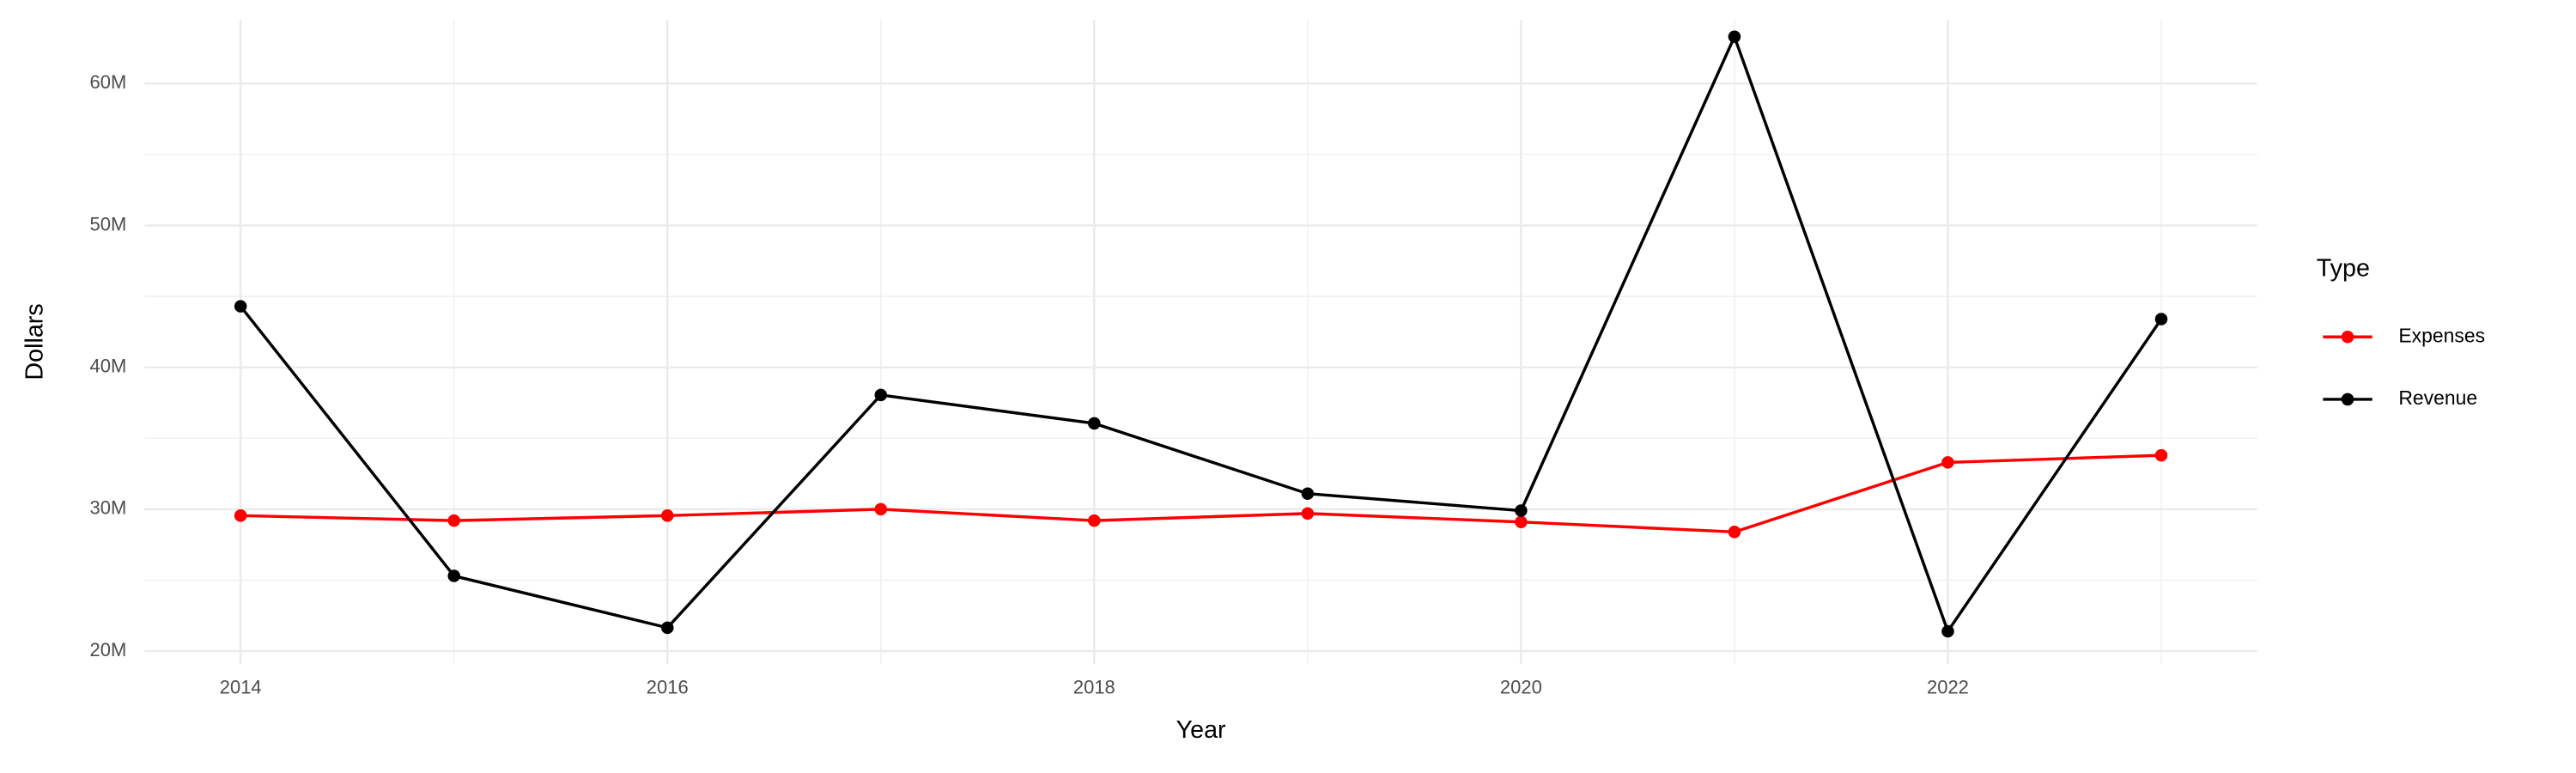  Describe the element at coordinates (2437, 397) in the screenshot. I see `legend-label: Revenue` at that location.